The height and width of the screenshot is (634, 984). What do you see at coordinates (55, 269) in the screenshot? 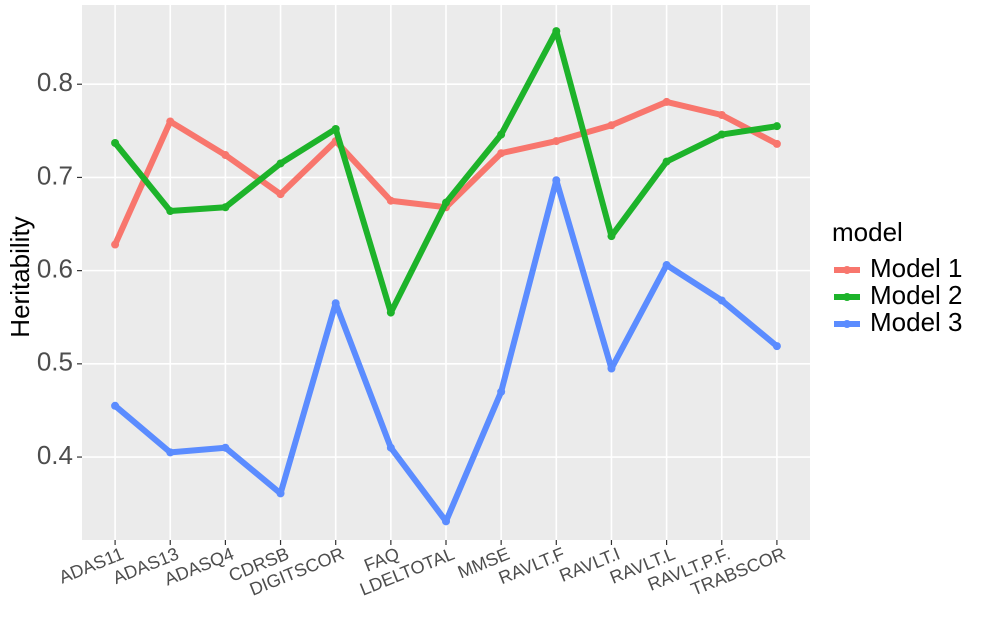
I see `y-tick-label: 0.6` at bounding box center [55, 269].